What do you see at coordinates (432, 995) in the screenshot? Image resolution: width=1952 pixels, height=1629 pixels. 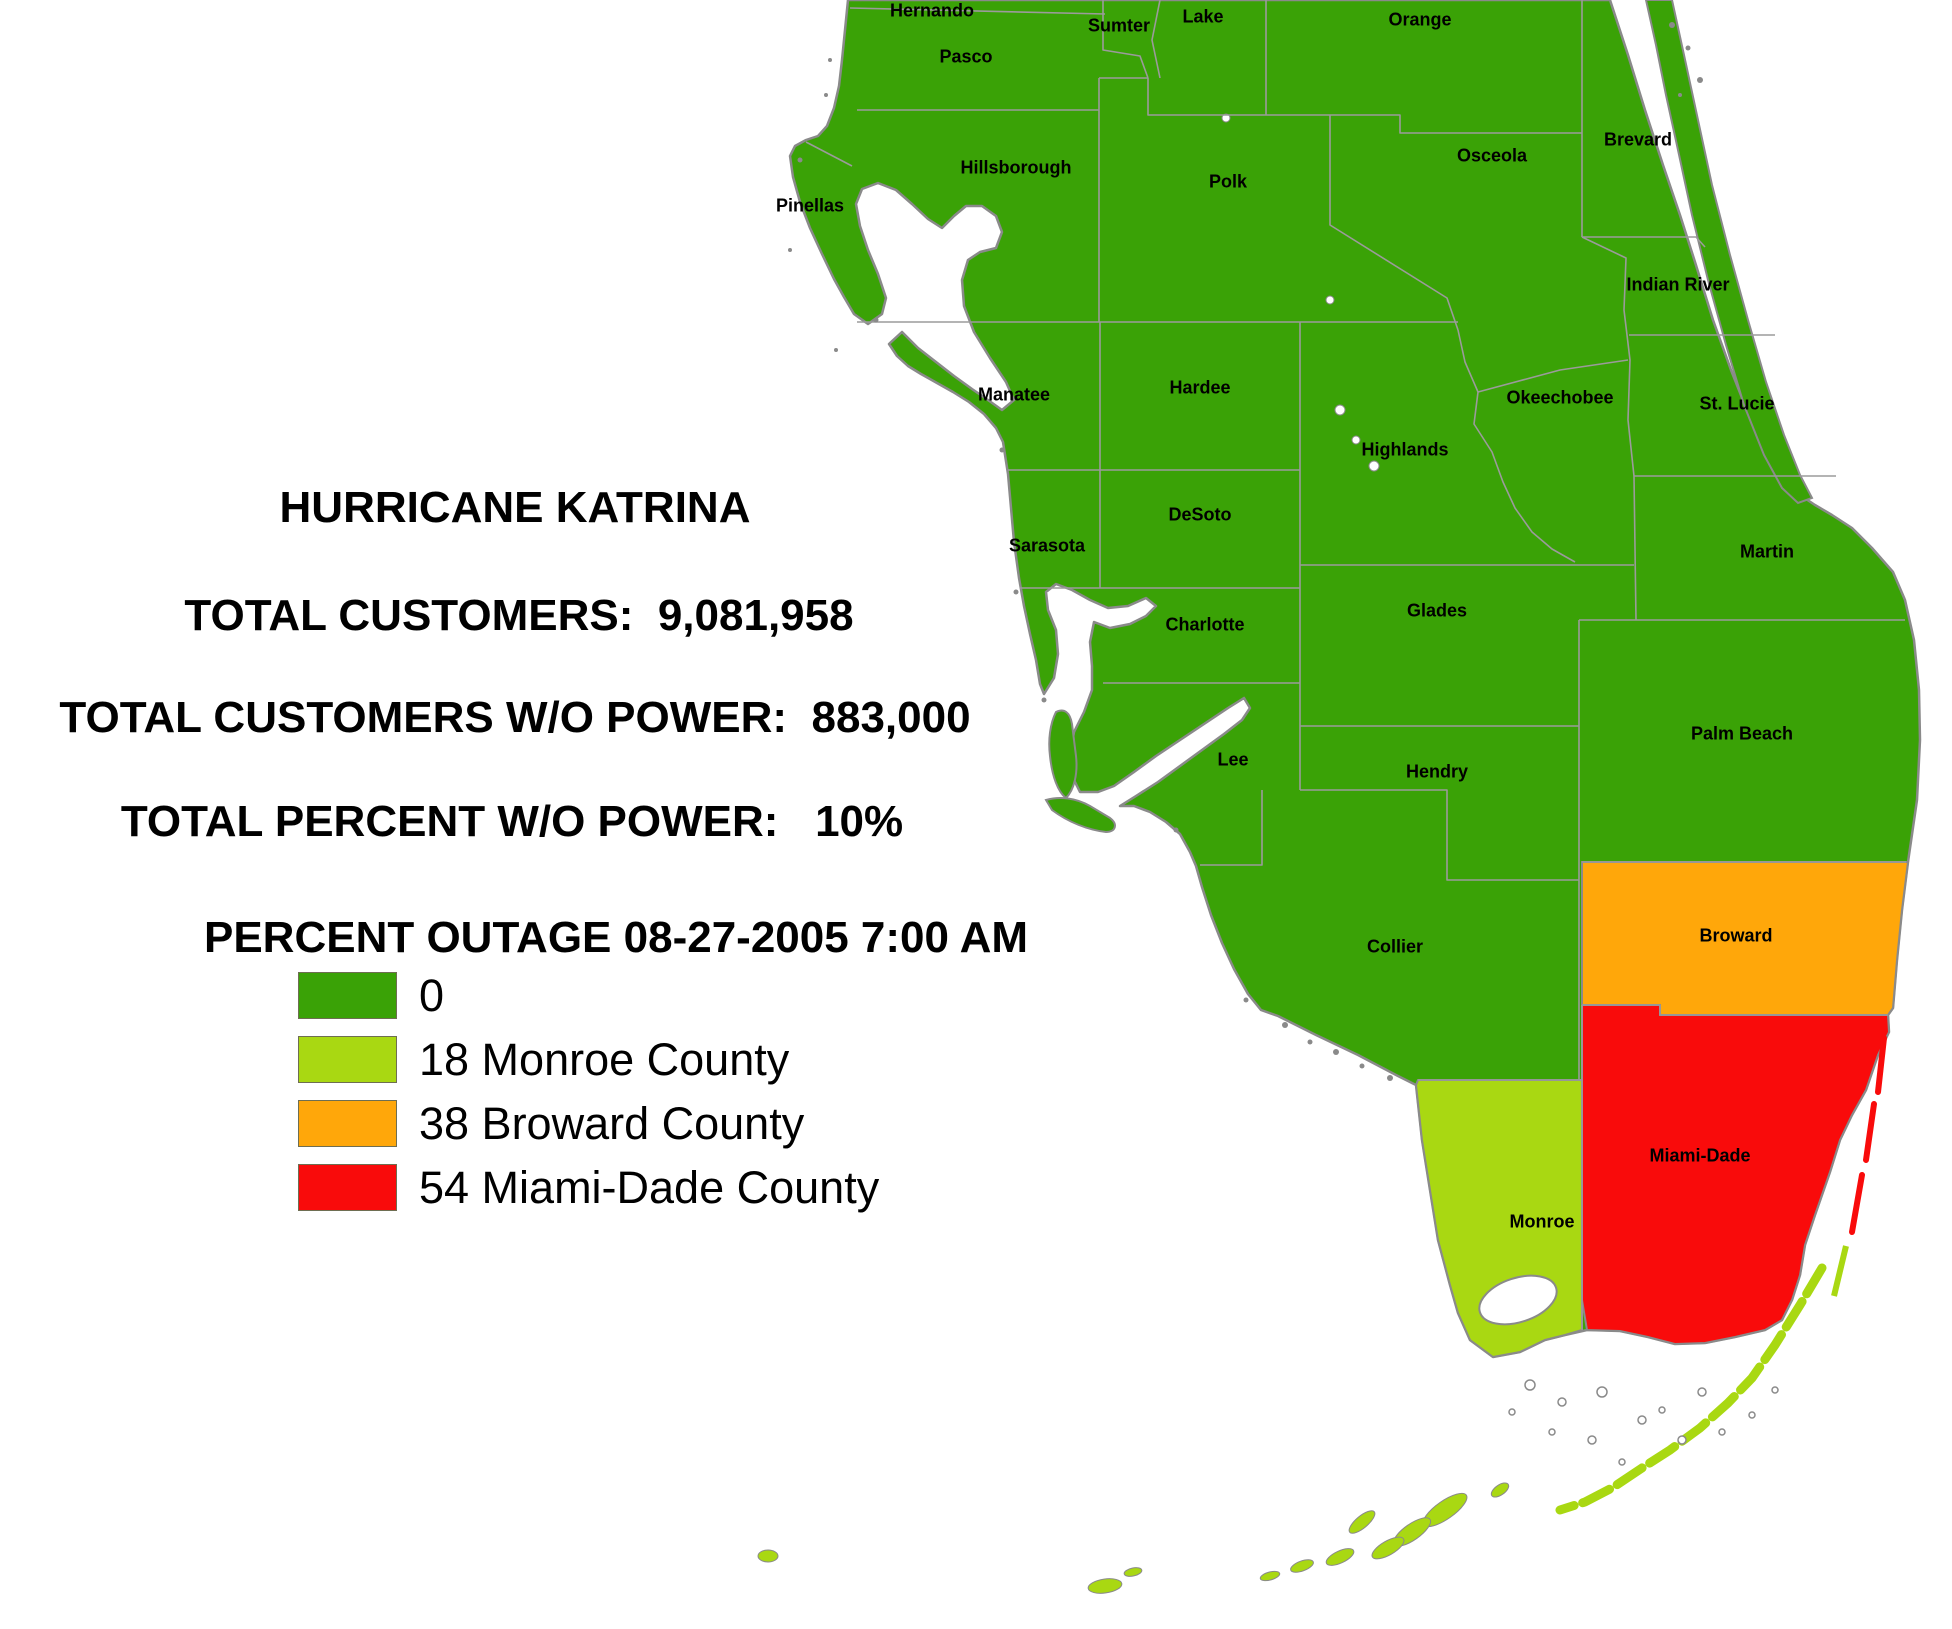 I see `legend-label: 0` at bounding box center [432, 995].